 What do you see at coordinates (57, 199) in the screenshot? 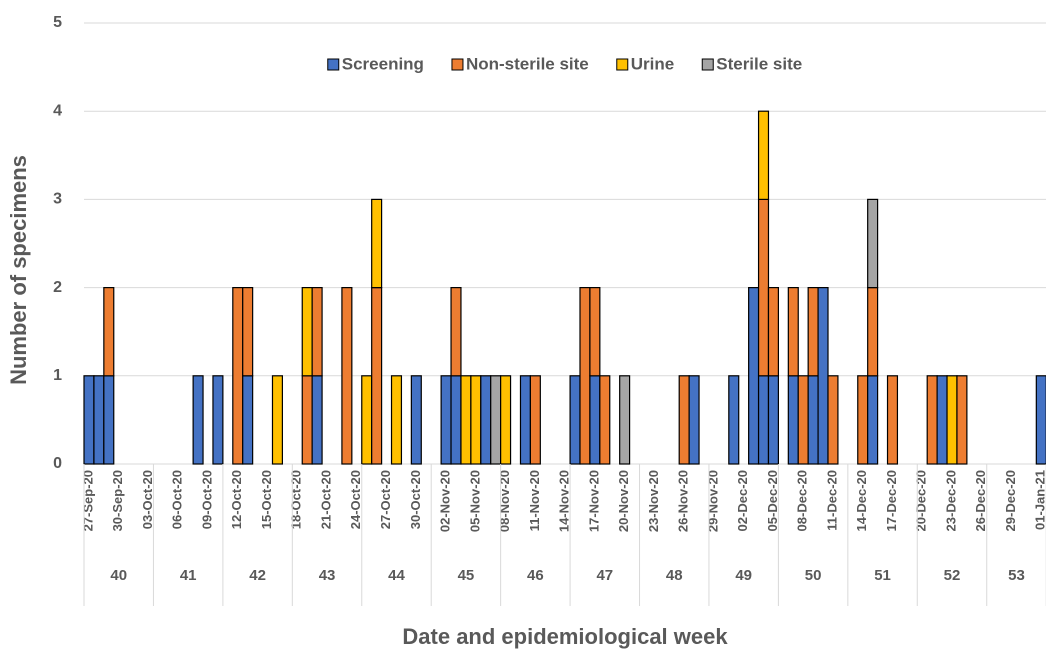
I see `y-tick-label: 3` at bounding box center [57, 199].